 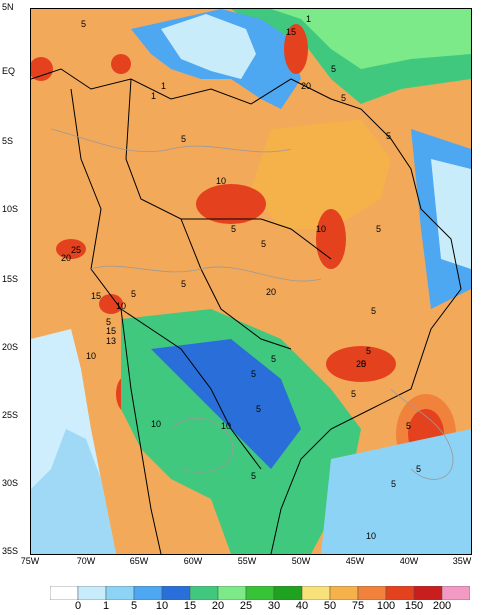 I want to click on southeast-red-spot, so click(x=361, y=364).